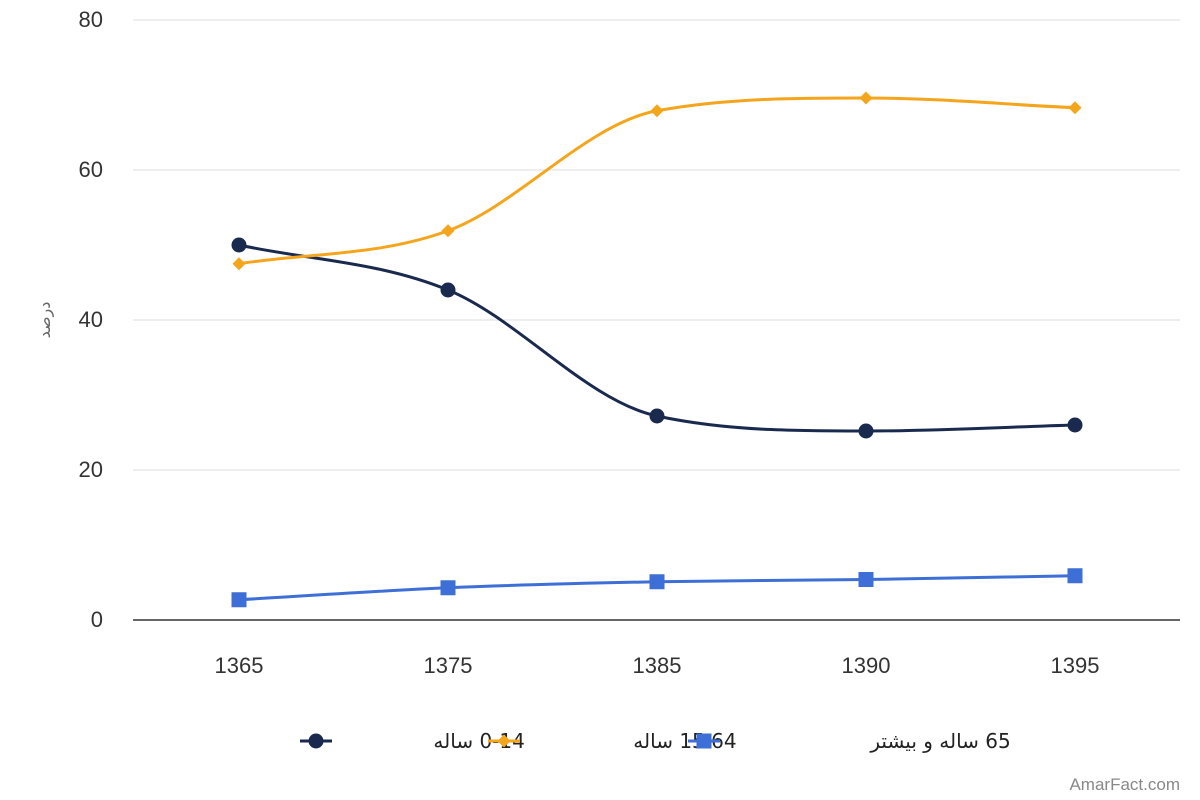 The height and width of the screenshot is (800, 1200). I want to click on y-tick-label: 60, so click(91, 169).